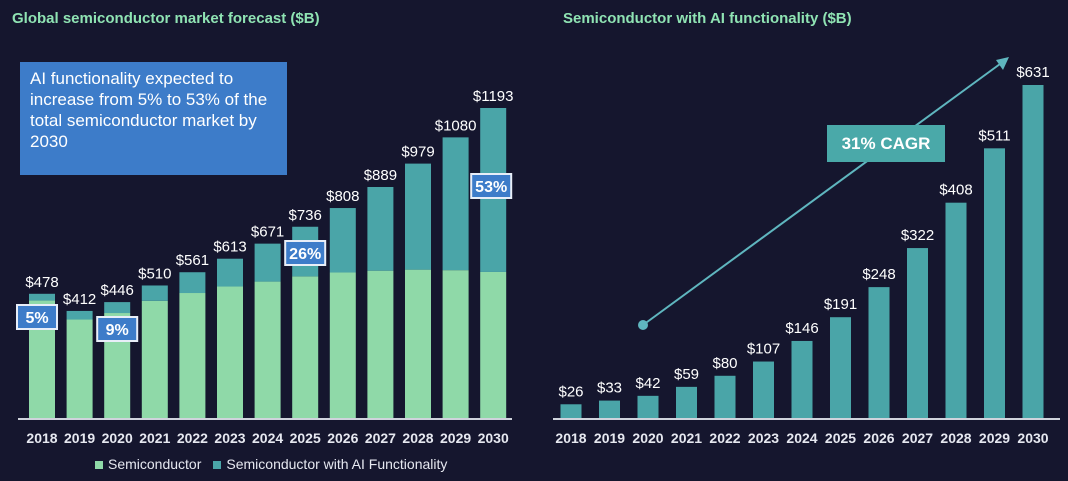  I want to click on x-tick-2027: 2027, so click(380, 438).